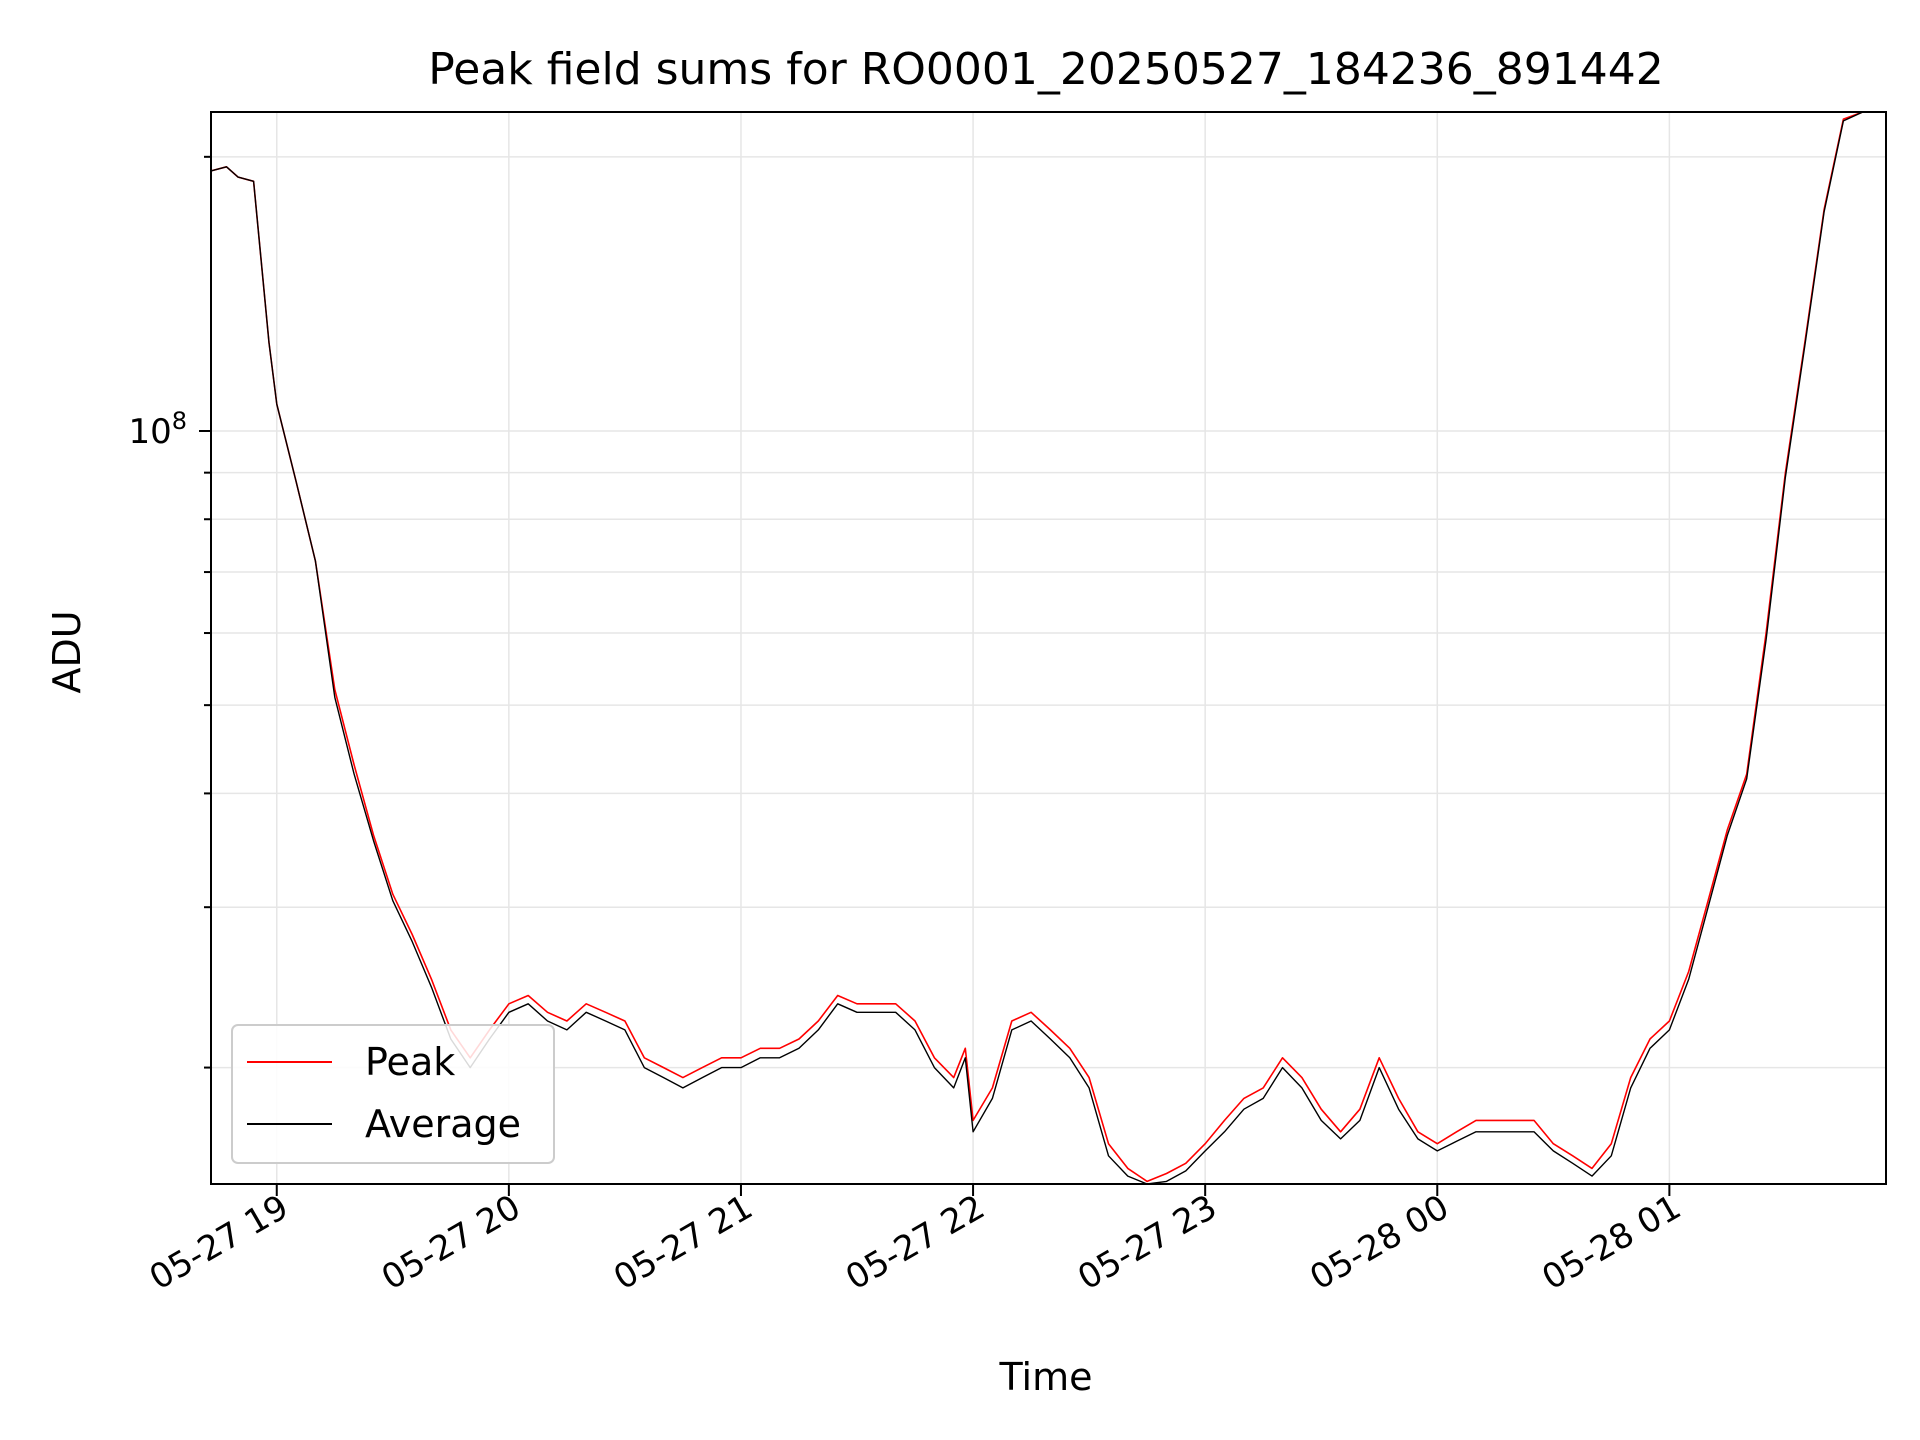  Describe the element at coordinates (169, 612) in the screenshot. I see `y-axis: 108` at that location.